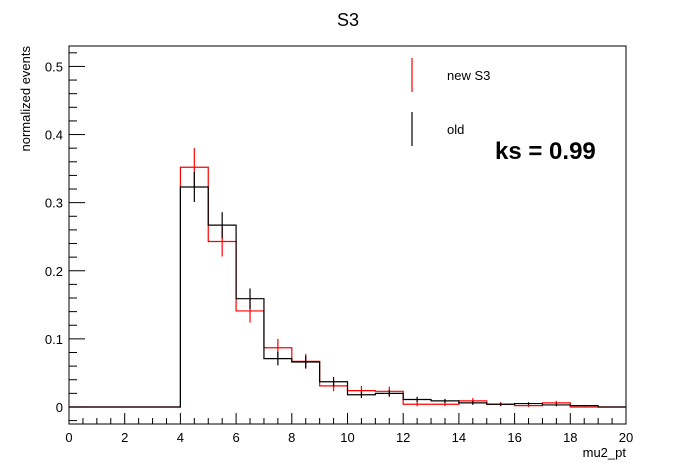  Describe the element at coordinates (605, 452) in the screenshot. I see `x-axis-label: mu2_pt` at that location.